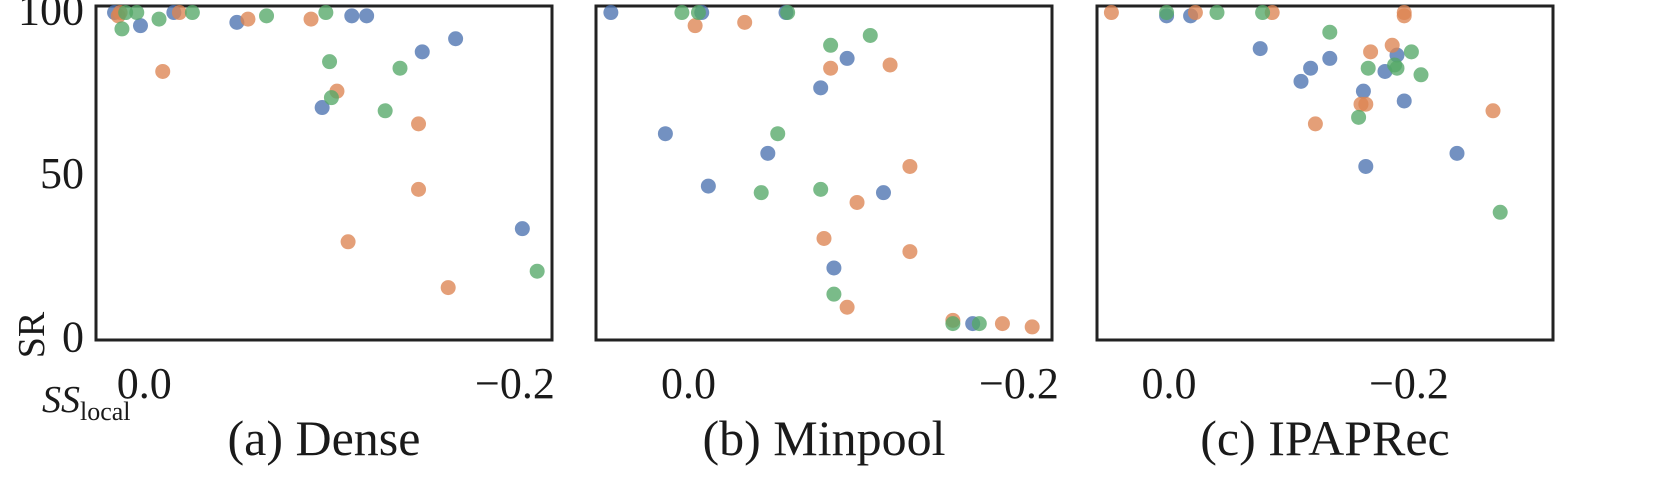 This screenshot has height=498, width=1661. I want to click on y-axis-label: SR, so click(32, 334).